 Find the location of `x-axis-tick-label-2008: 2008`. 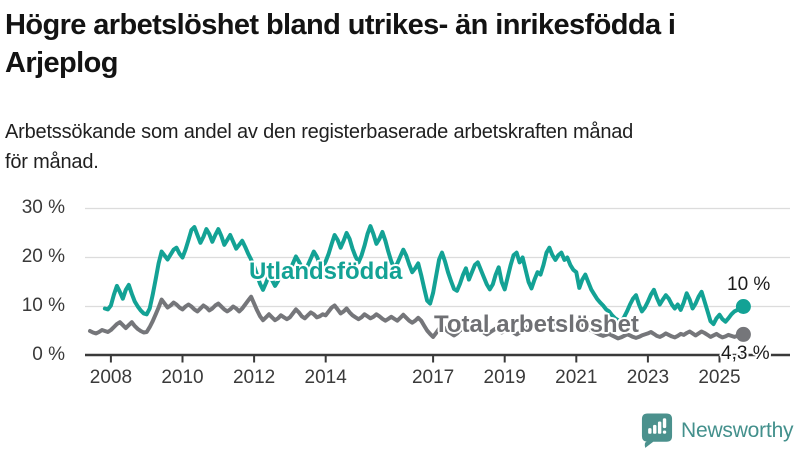

x-axis-tick-label-2008: 2008 is located at coordinates (111, 377).